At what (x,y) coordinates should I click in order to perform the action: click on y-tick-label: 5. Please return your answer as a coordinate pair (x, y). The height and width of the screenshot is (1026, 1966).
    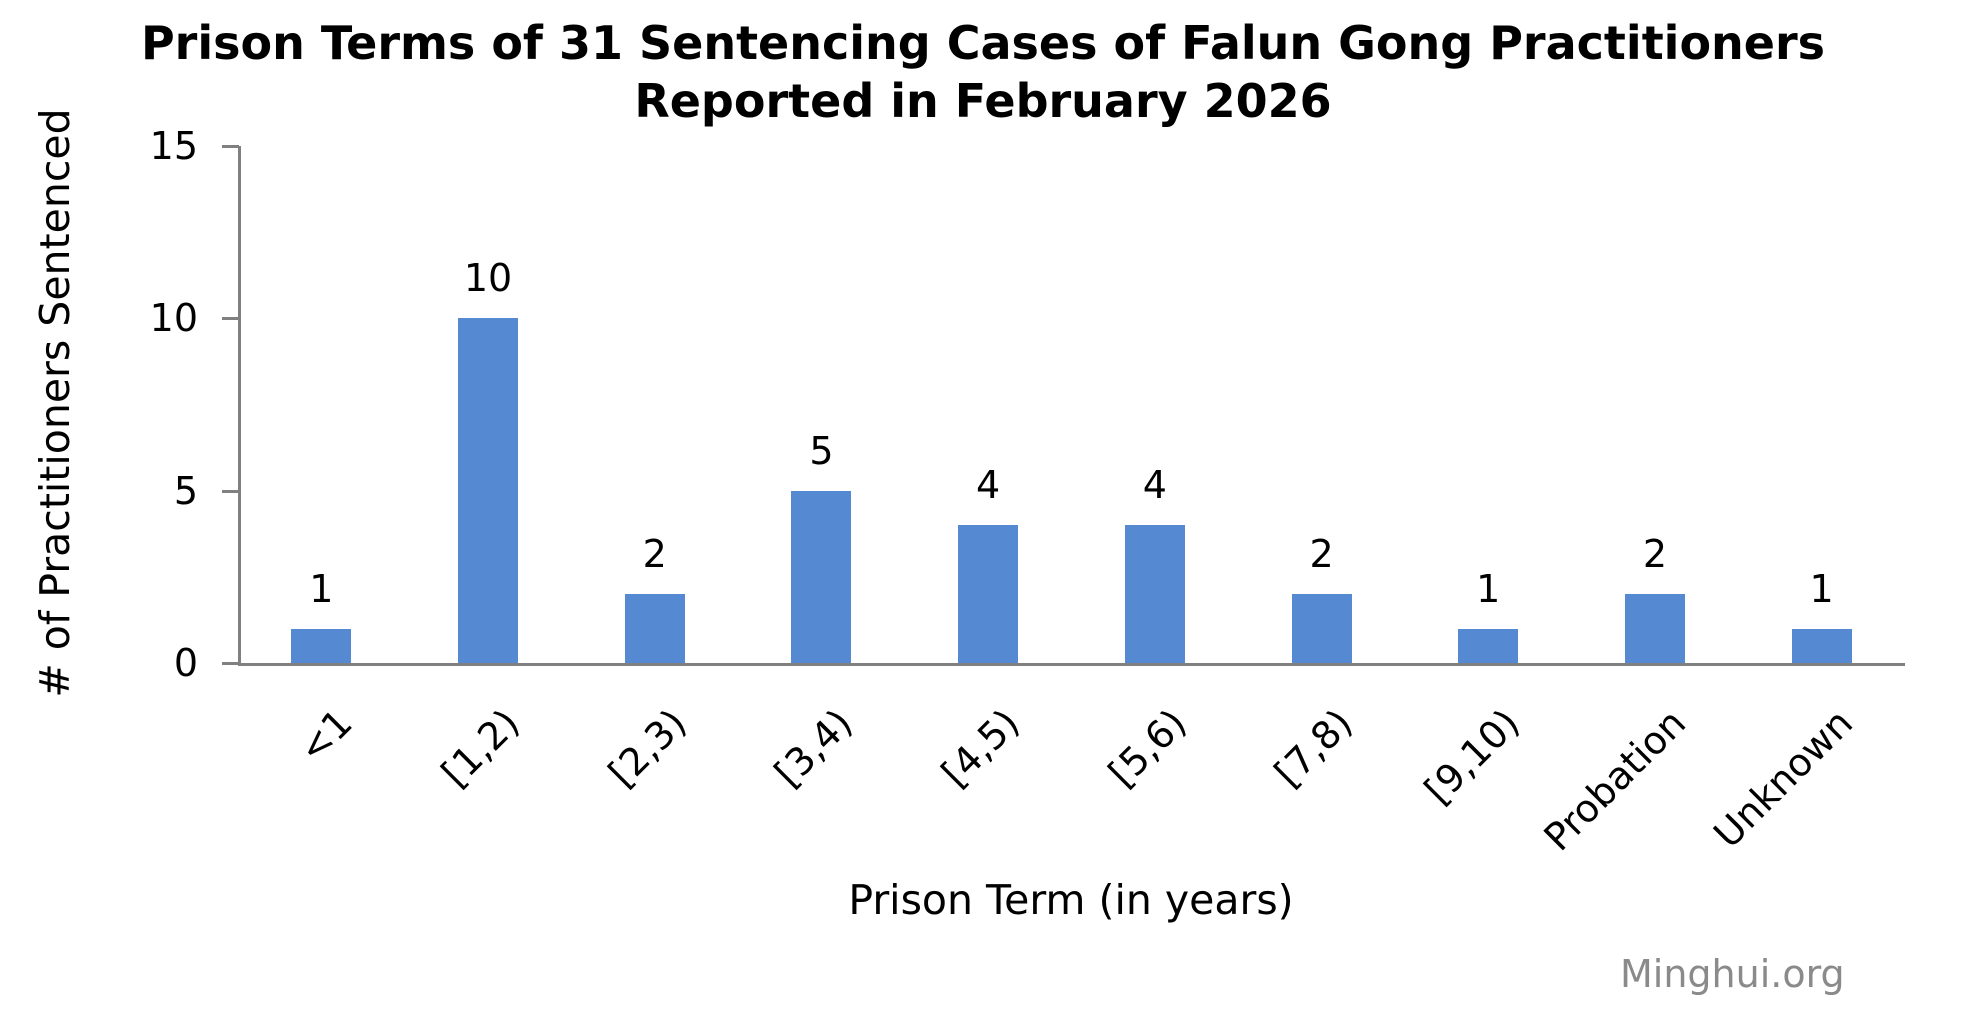
    Looking at the image, I should click on (185, 490).